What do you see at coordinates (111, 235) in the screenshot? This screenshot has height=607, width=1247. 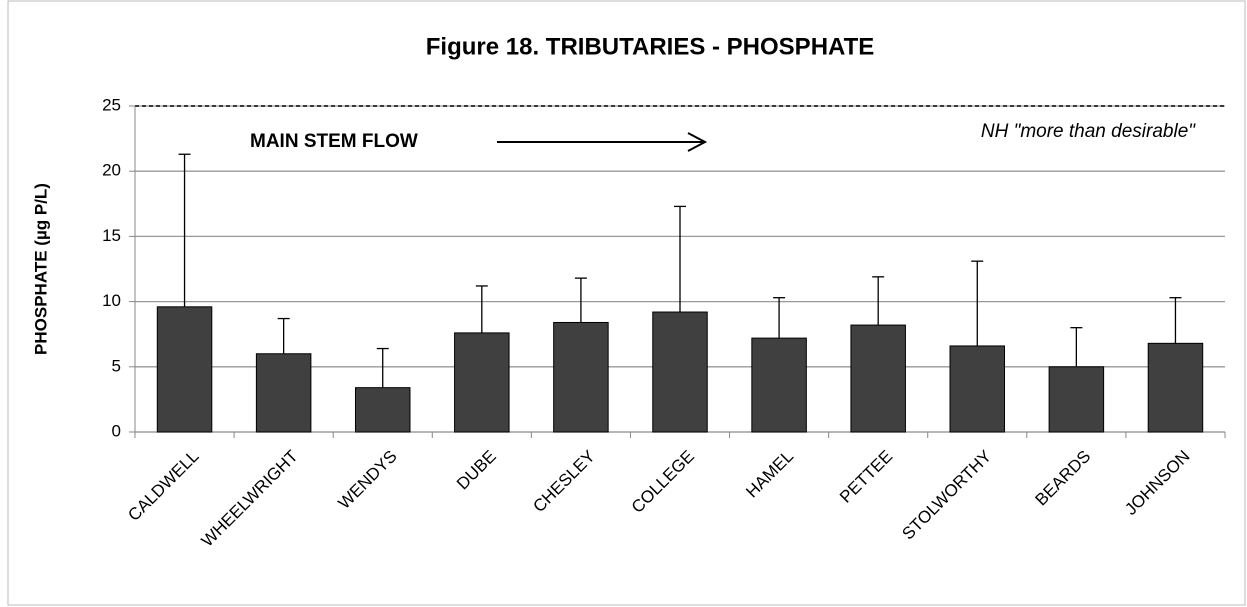 I see `y-tick-label: 15` at bounding box center [111, 235].